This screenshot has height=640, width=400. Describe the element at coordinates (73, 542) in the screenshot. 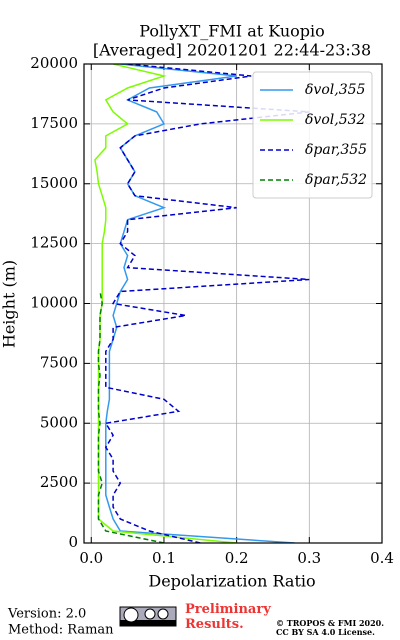

I see `y-tick-label: 0` at that location.